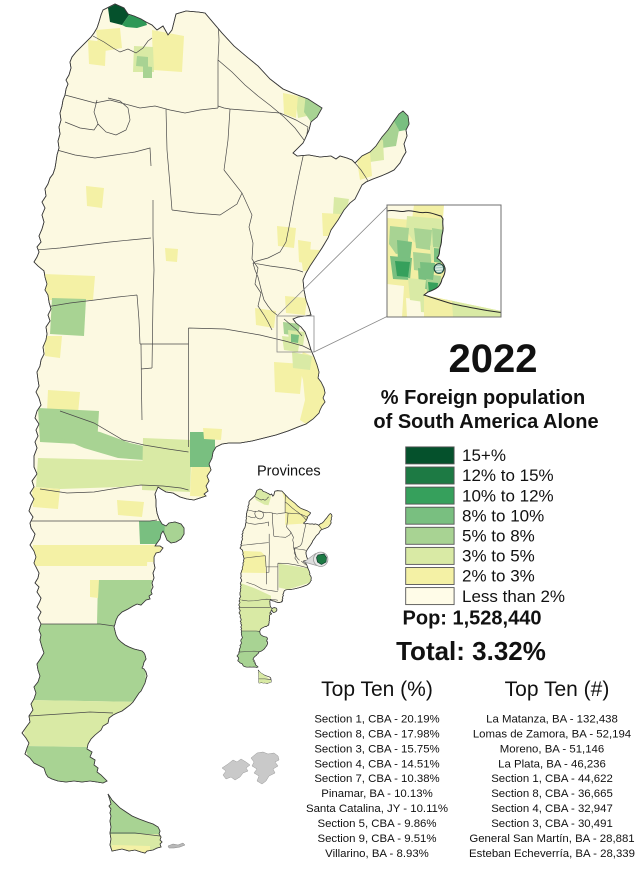  Describe the element at coordinates (377, 809) in the screenshot. I see `svg-text: Santa Catalina, JY - 10.11%` at that location.